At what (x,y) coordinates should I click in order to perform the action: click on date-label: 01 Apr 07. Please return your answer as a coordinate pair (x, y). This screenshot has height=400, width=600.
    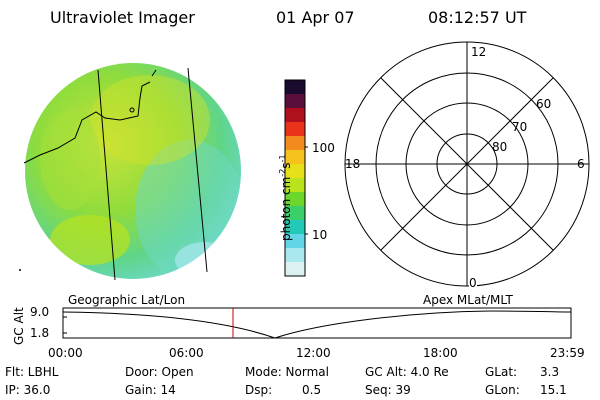
    Looking at the image, I should click on (315, 17).